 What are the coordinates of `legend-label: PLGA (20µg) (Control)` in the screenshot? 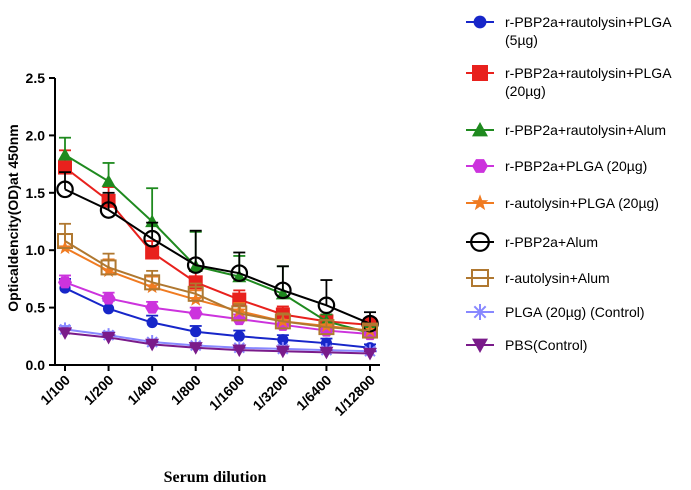 It's located at (575, 312).